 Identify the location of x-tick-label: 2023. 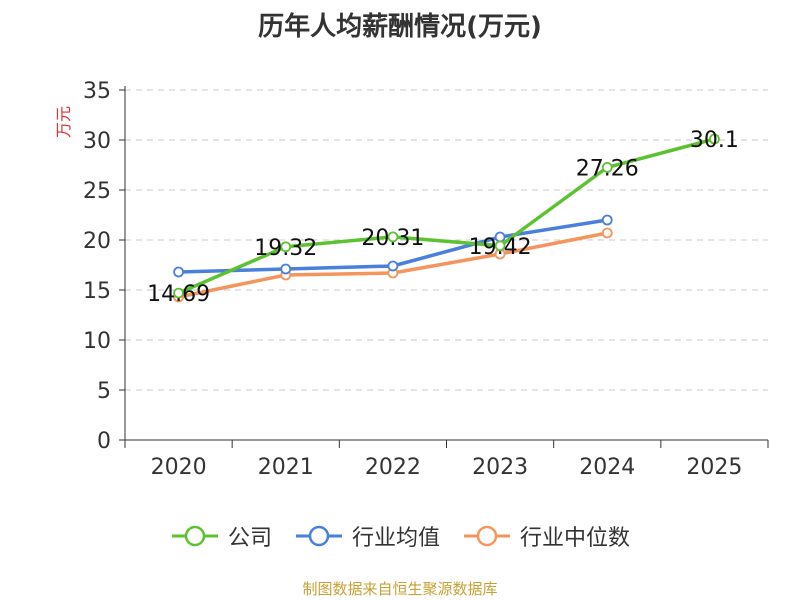
(500, 467).